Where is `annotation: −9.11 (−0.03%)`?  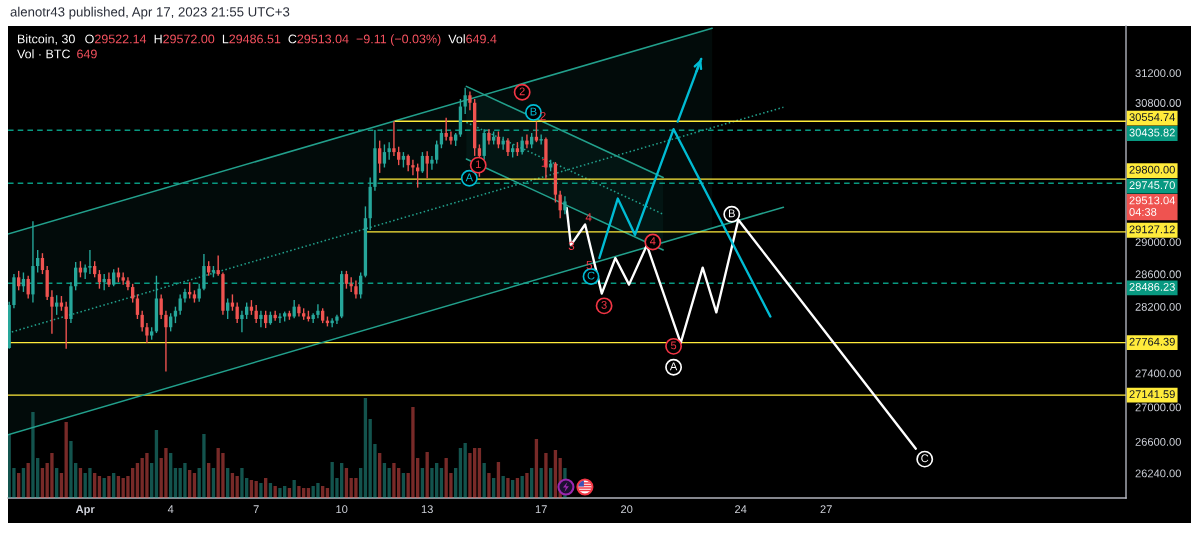
annotation: −9.11 (−0.03%) is located at coordinates (398, 40).